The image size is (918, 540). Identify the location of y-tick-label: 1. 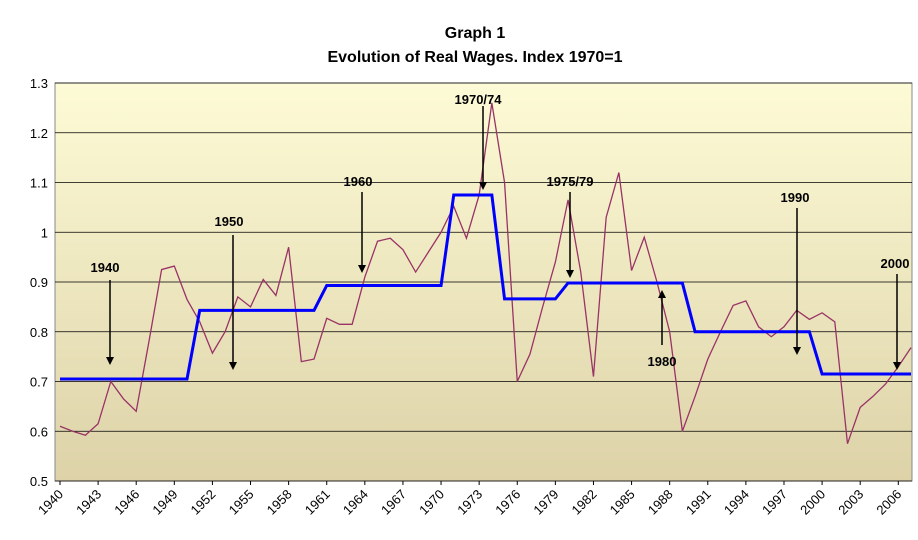
(44, 232).